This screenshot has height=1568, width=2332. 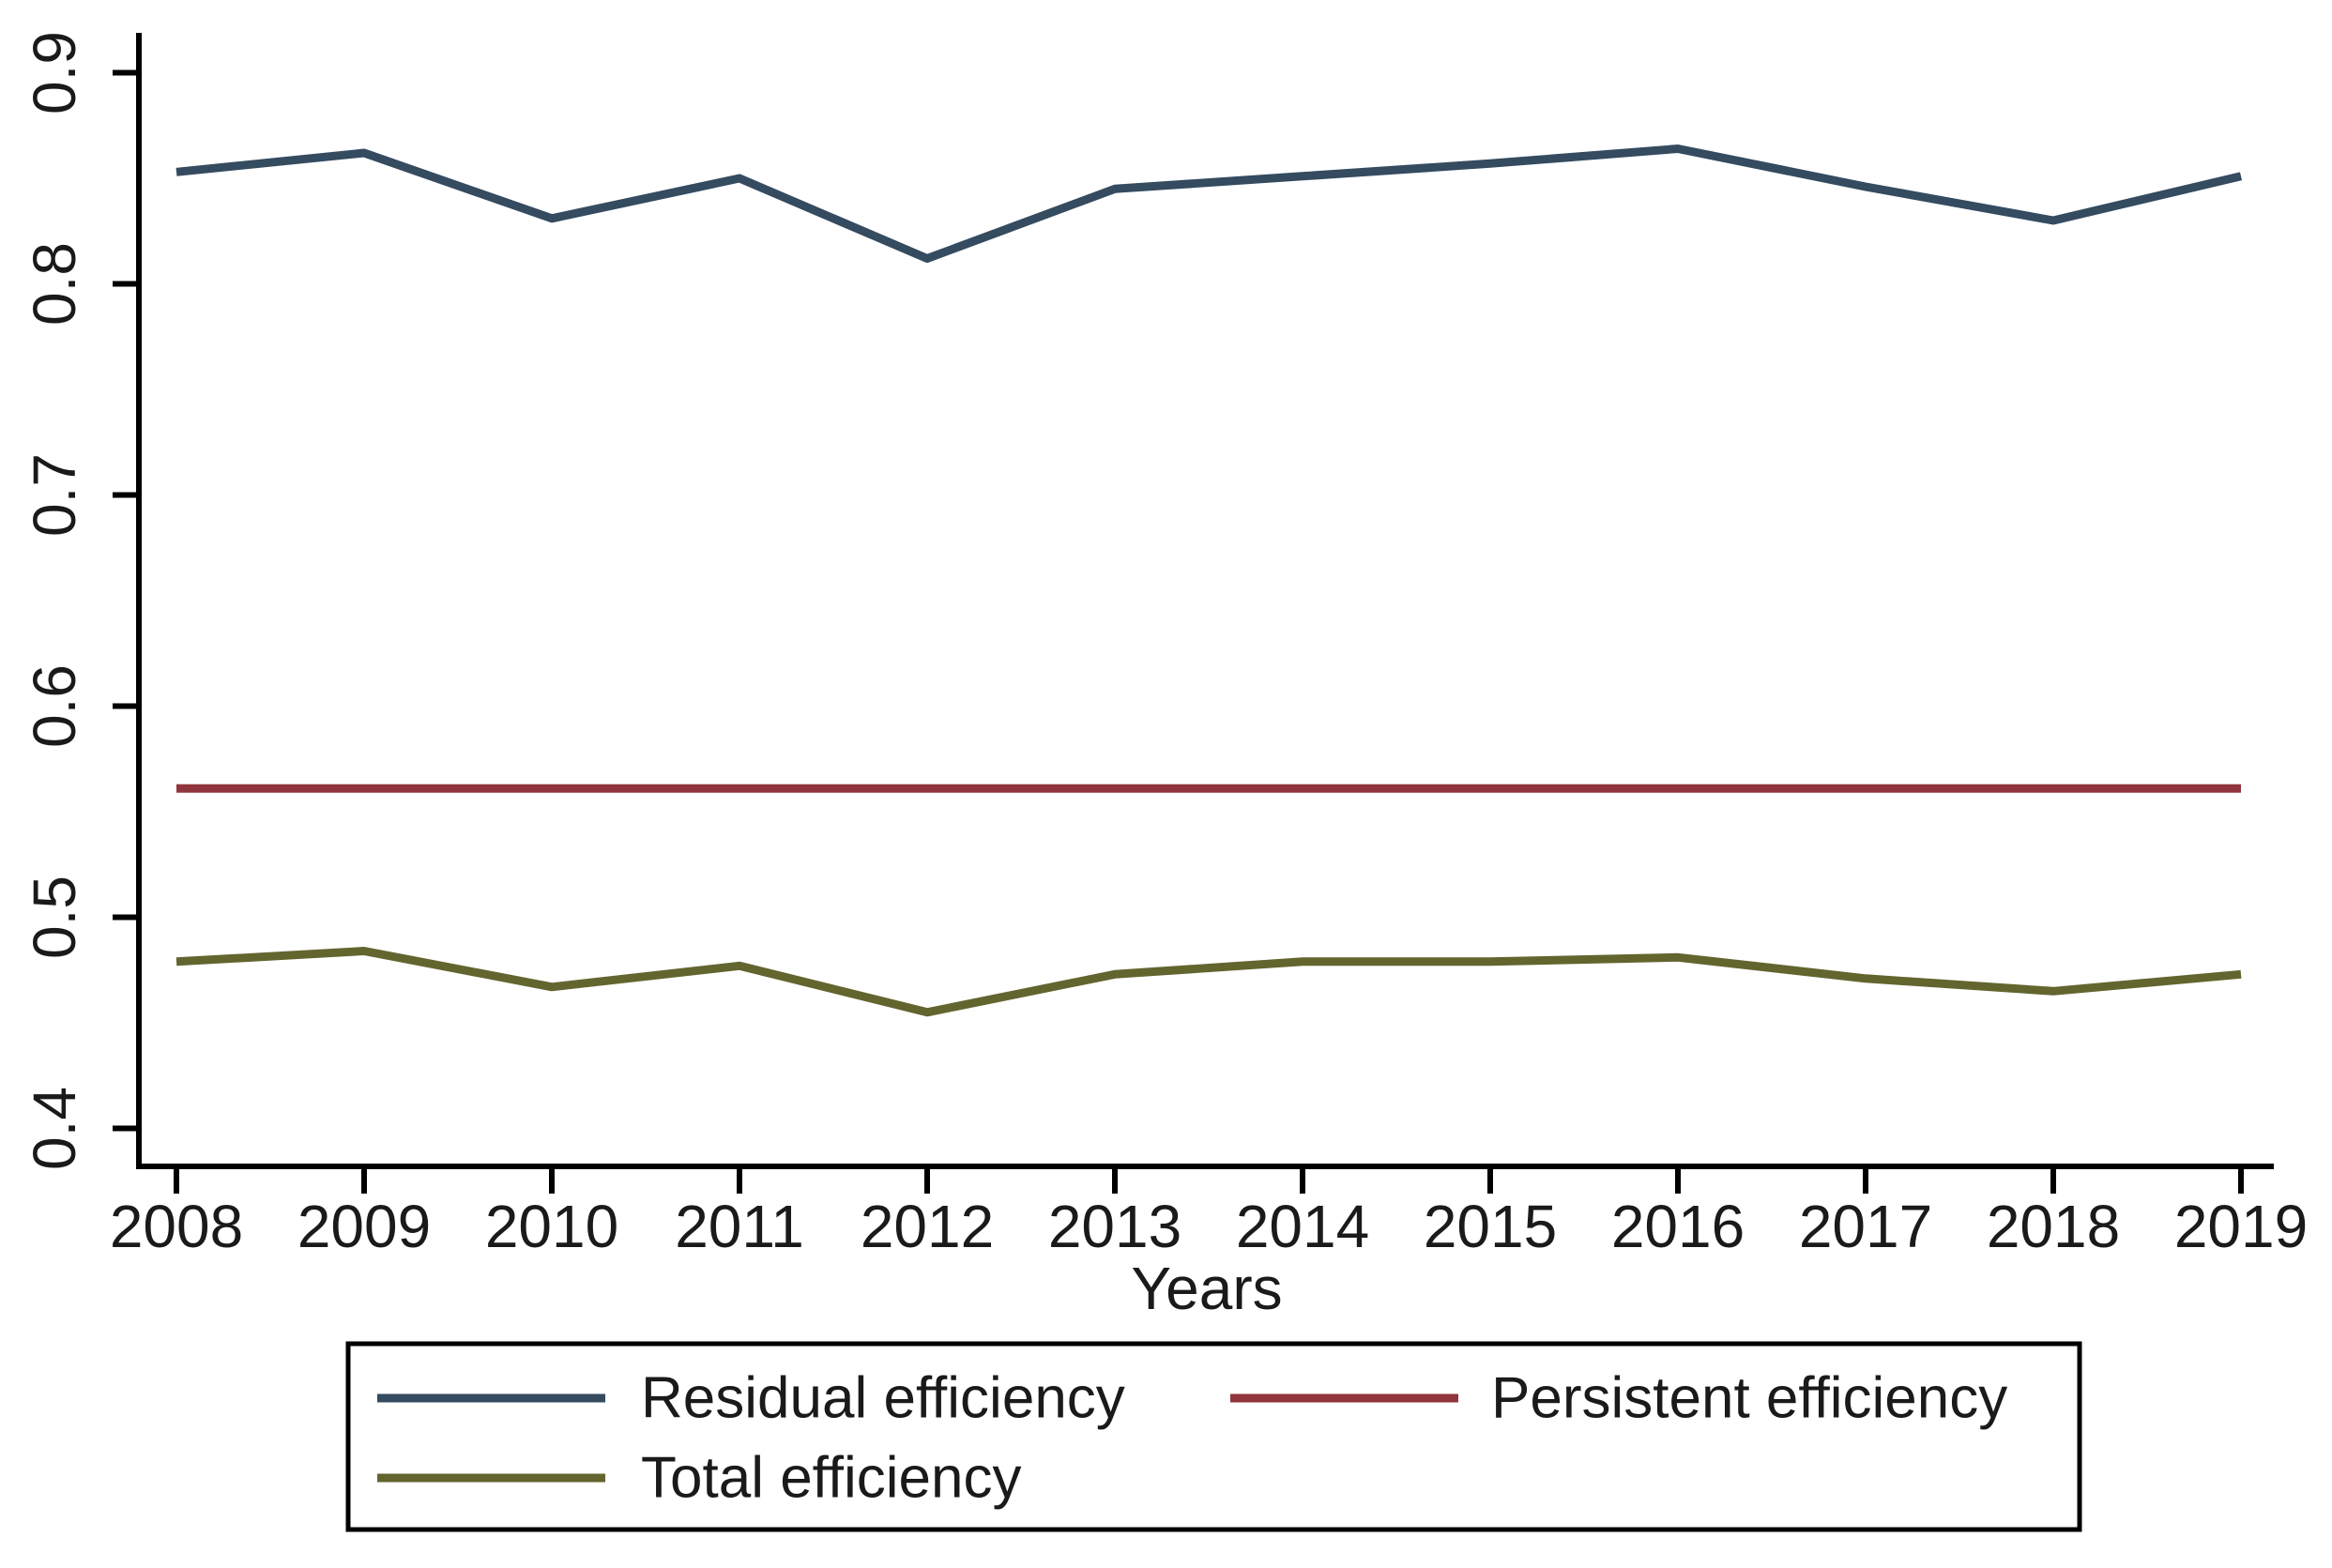 What do you see at coordinates (54, 917) in the screenshot?
I see `y-tick-label: 0.5` at bounding box center [54, 917].